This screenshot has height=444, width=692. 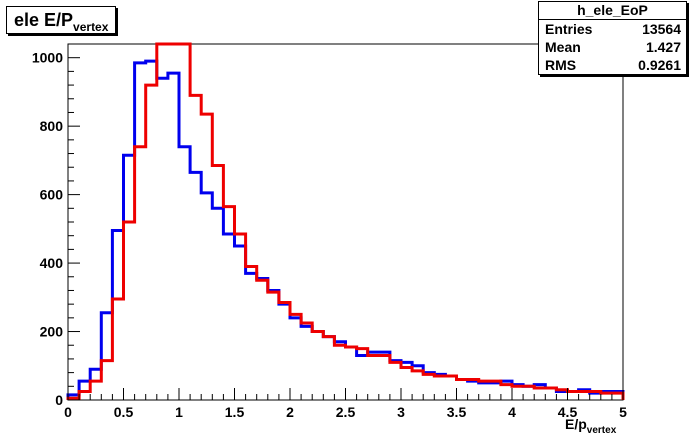 I want to click on stats-value: 1.427, so click(x=663, y=47).